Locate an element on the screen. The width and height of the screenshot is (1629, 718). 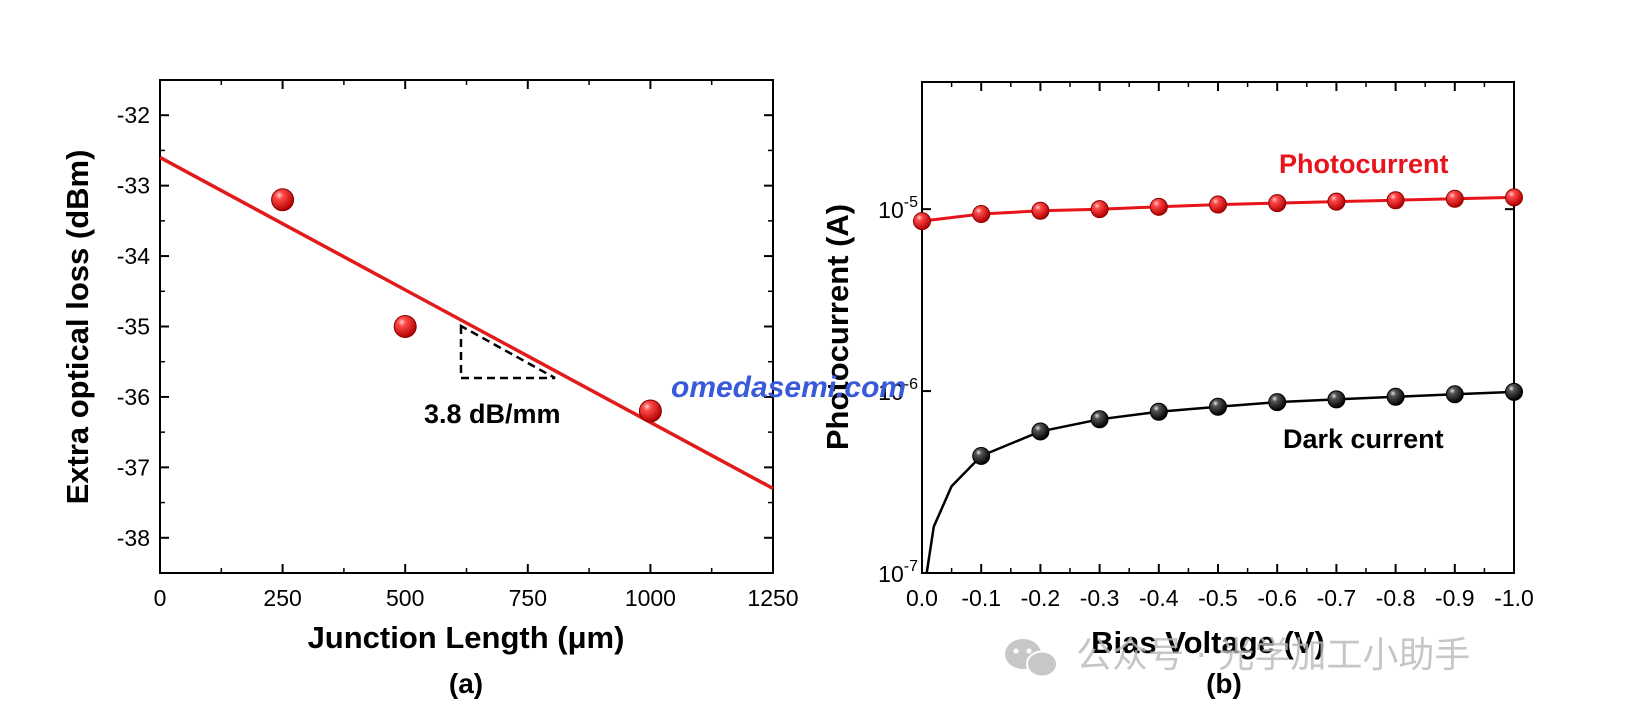
x-tick-label: -0.3 is located at coordinates (1100, 598).